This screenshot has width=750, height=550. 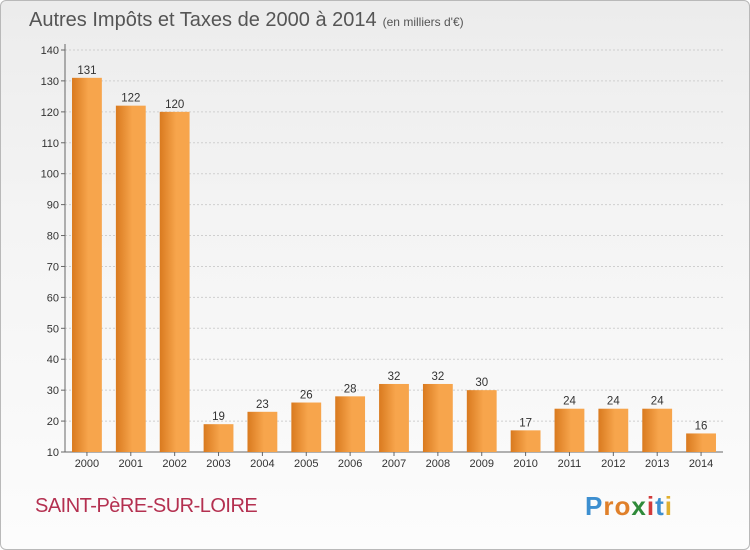 What do you see at coordinates (53, 237) in the screenshot?
I see `y-tick-label: 80` at bounding box center [53, 237].